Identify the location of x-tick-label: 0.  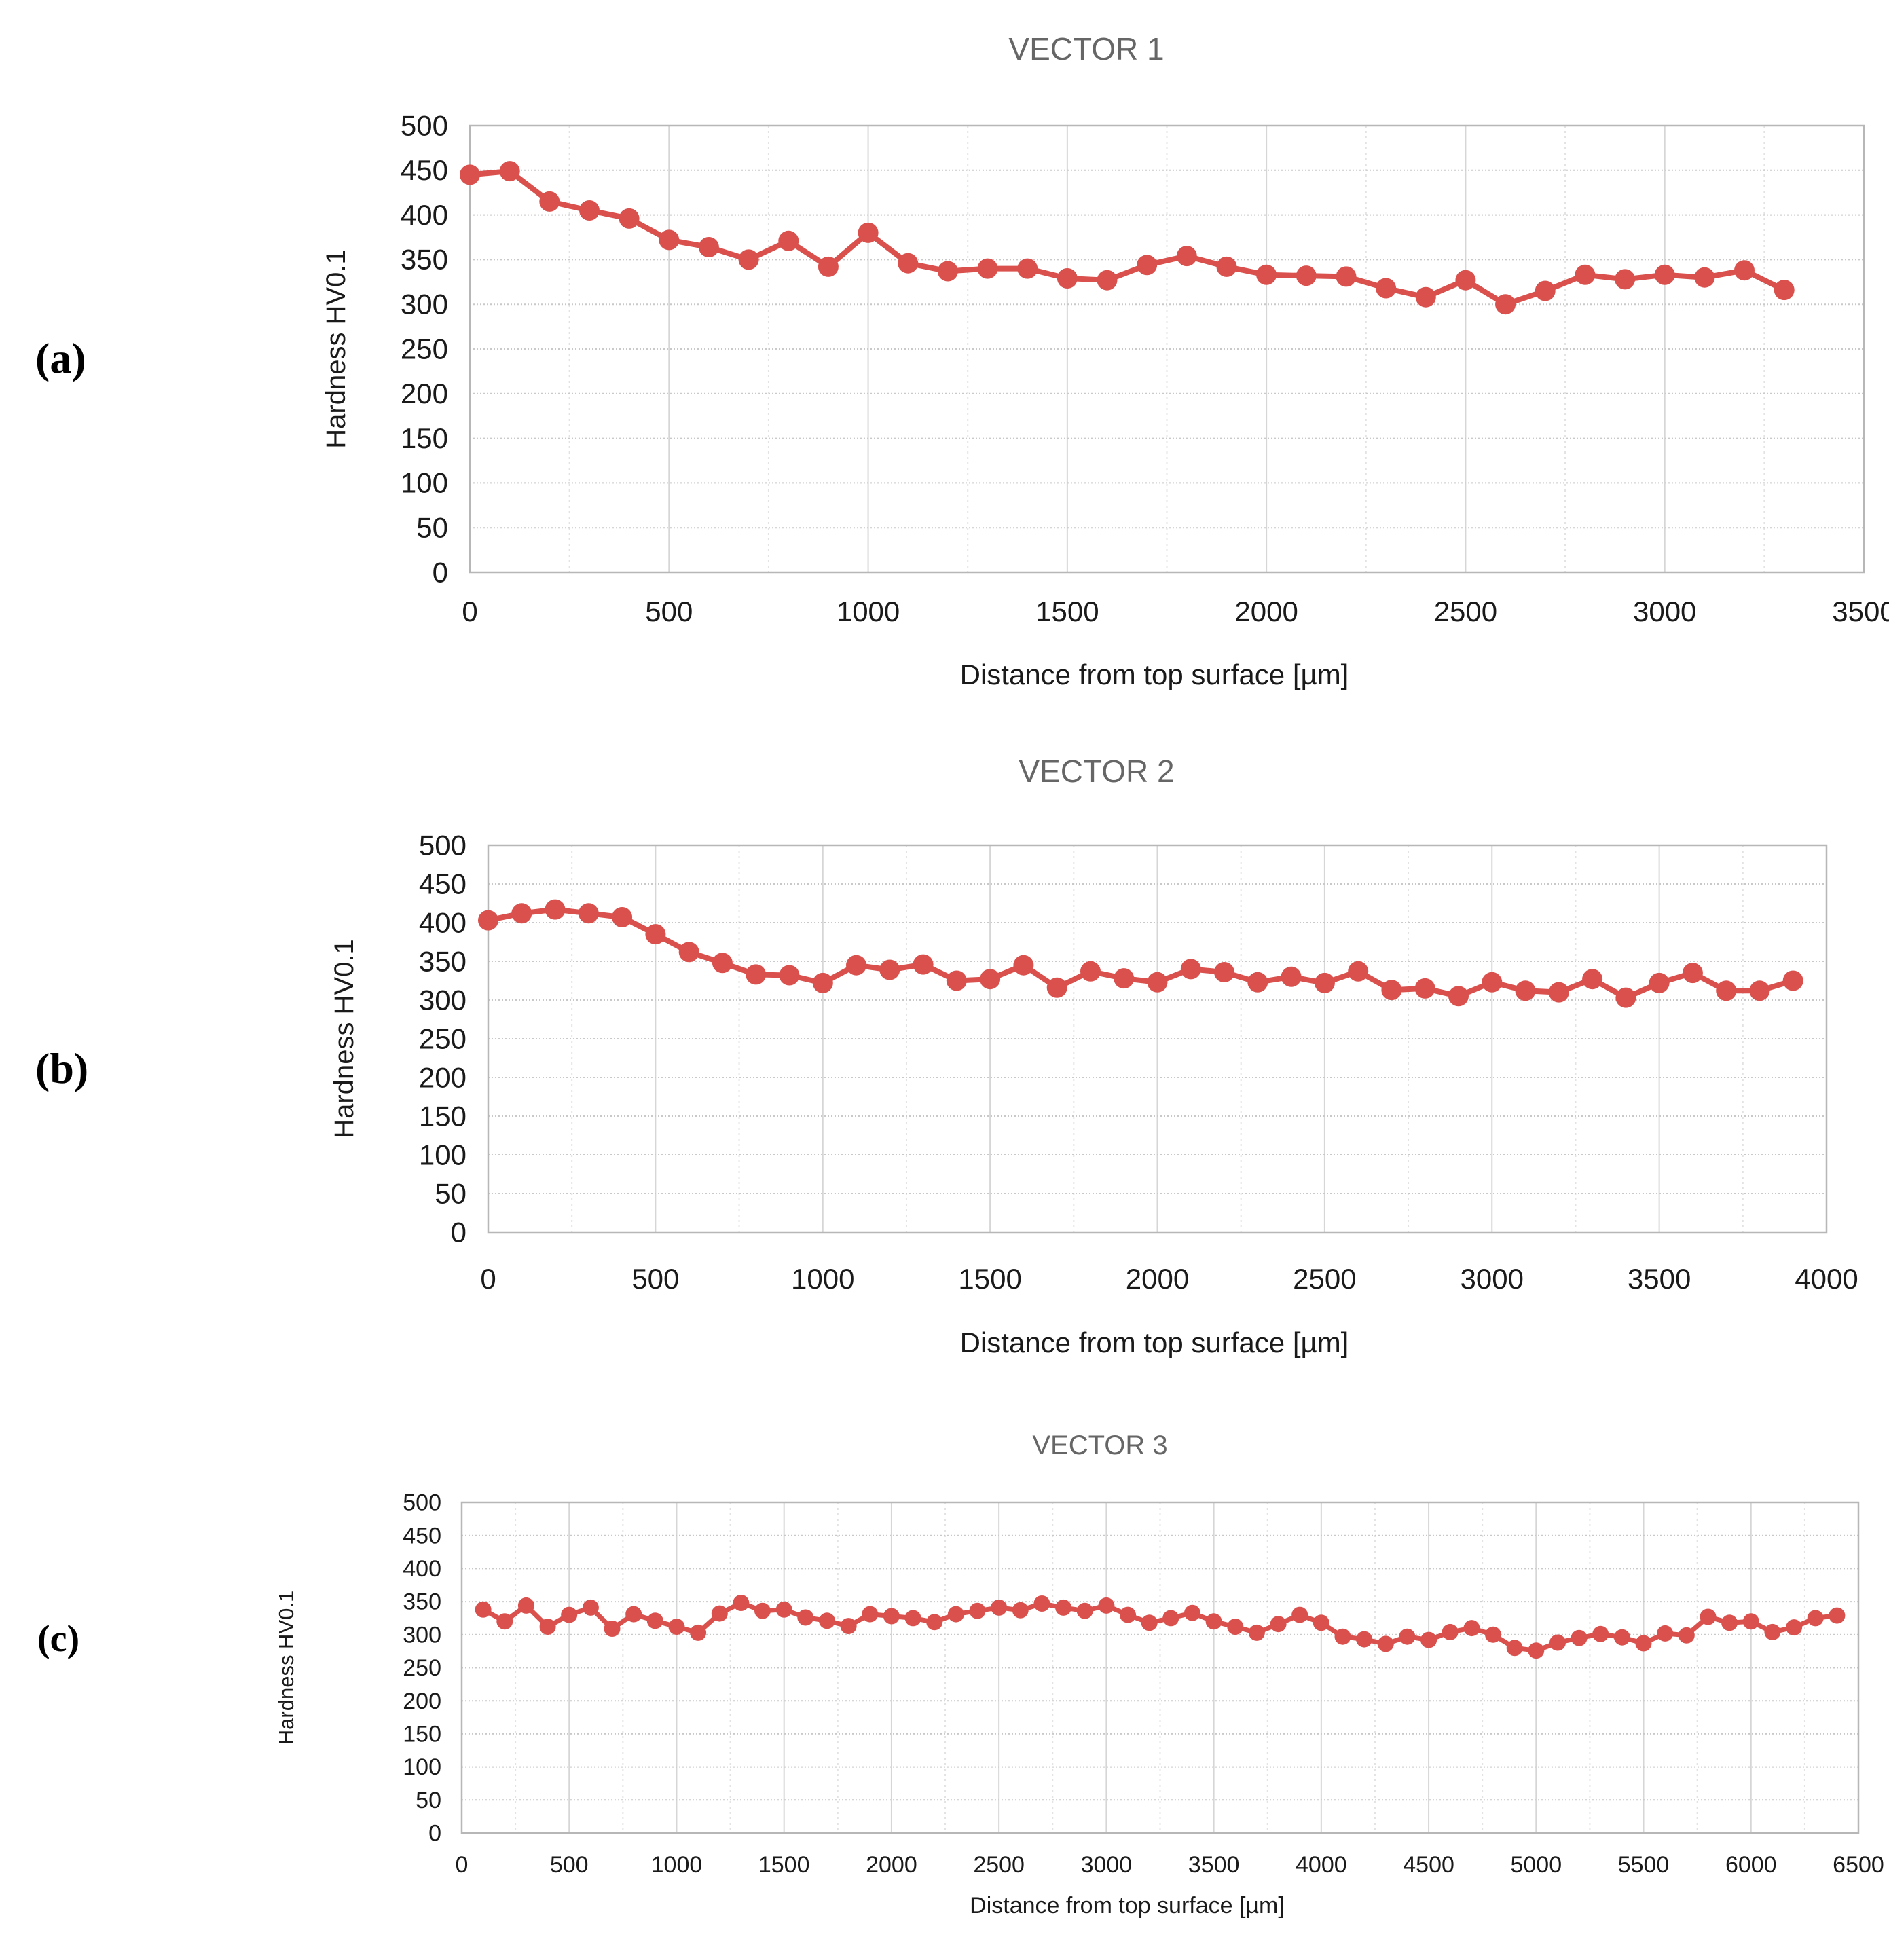
(488, 1279).